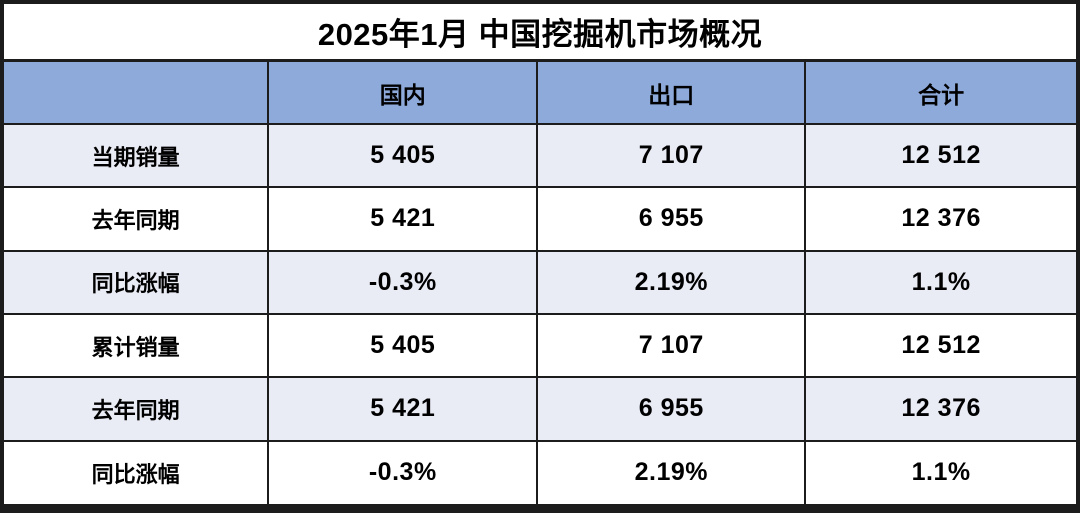  Describe the element at coordinates (137, 93) in the screenshot. I see `column-header-empty` at that location.